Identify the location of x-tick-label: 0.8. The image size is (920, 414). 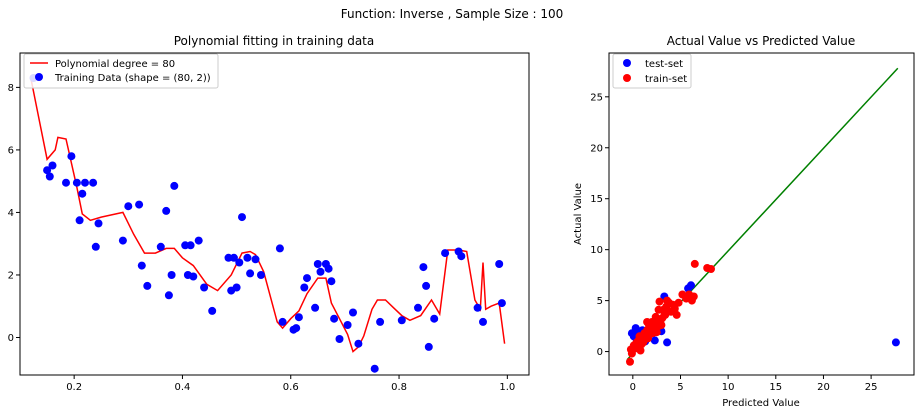
(399, 387).